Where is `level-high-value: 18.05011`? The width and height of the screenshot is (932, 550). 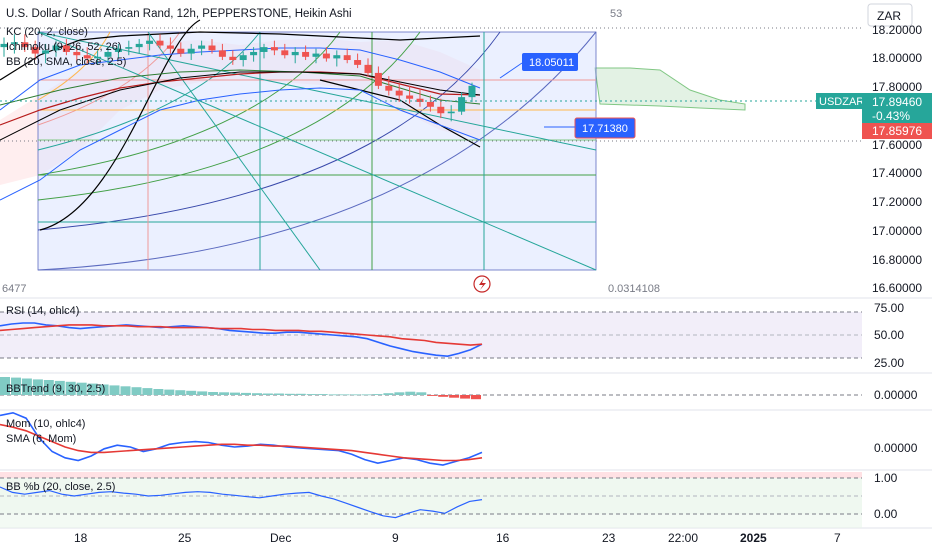 level-high-value: 18.05011 is located at coordinates (551, 63).